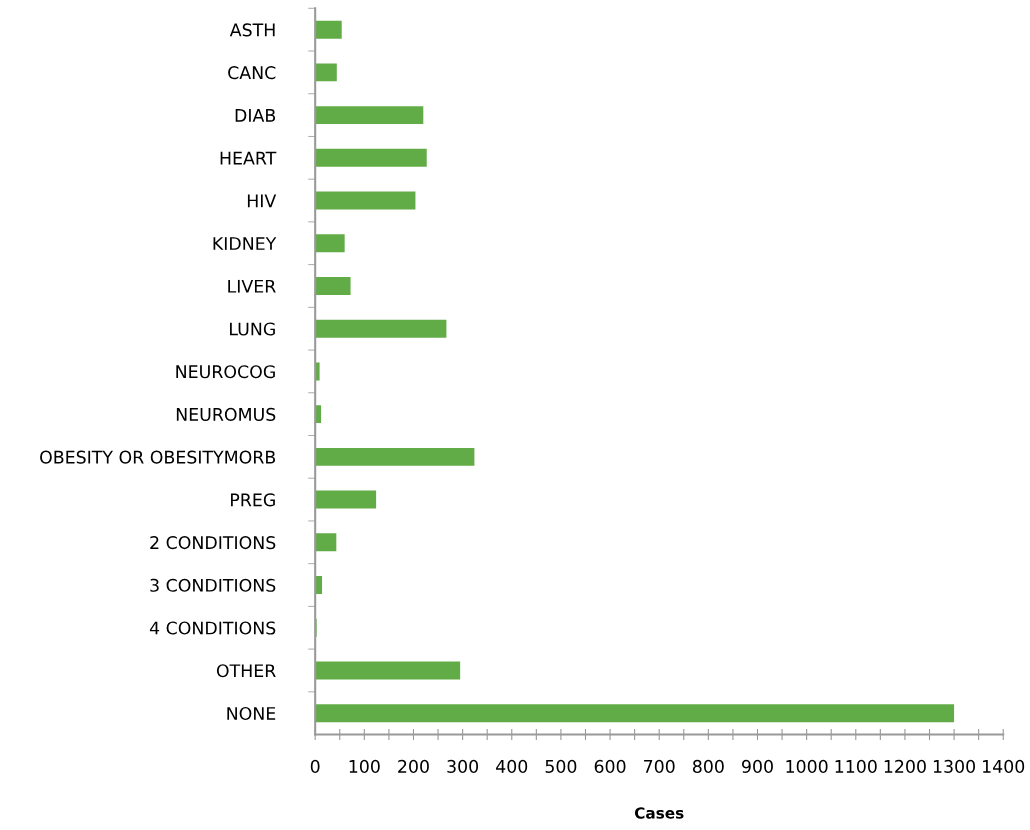 The width and height of the screenshot is (1030, 830). I want to click on x-tick-label: 400, so click(512, 766).